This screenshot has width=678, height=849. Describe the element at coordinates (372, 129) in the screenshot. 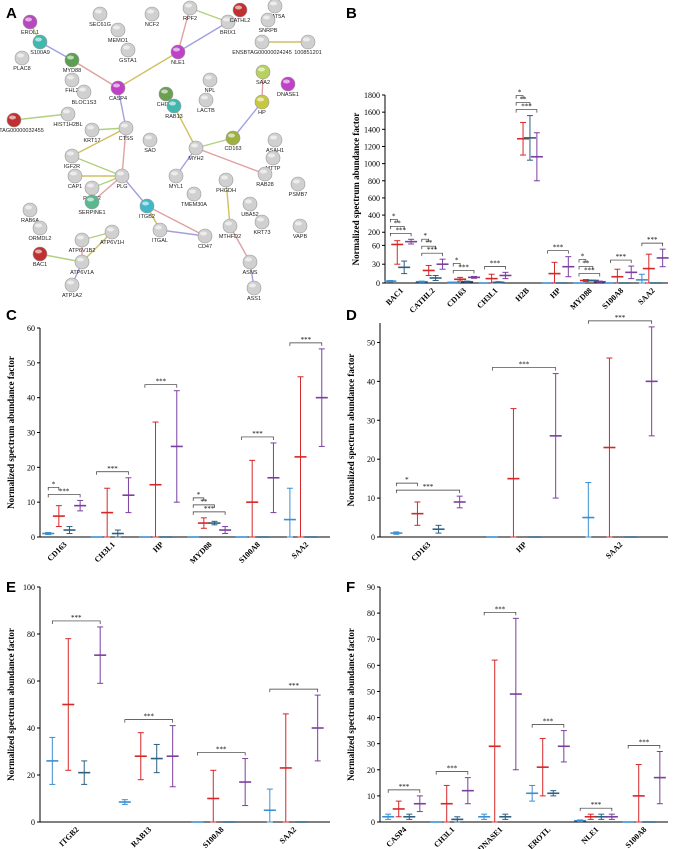

I see `y-tick-label: 1400` at that location.